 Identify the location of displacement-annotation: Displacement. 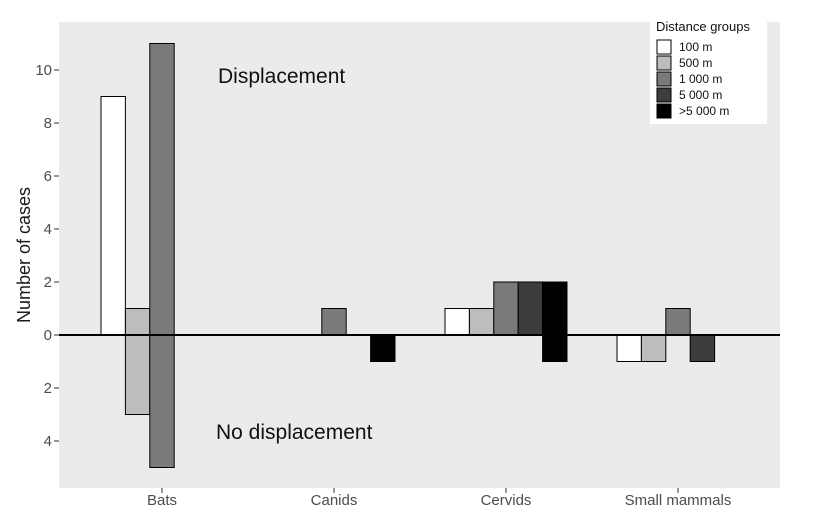
(281, 76).